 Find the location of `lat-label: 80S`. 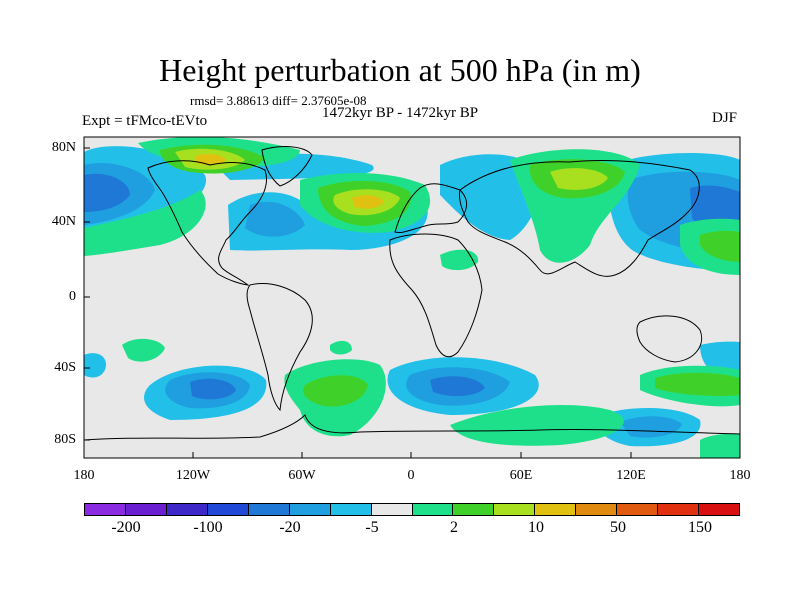

lat-label: 80S is located at coordinates (65, 439).